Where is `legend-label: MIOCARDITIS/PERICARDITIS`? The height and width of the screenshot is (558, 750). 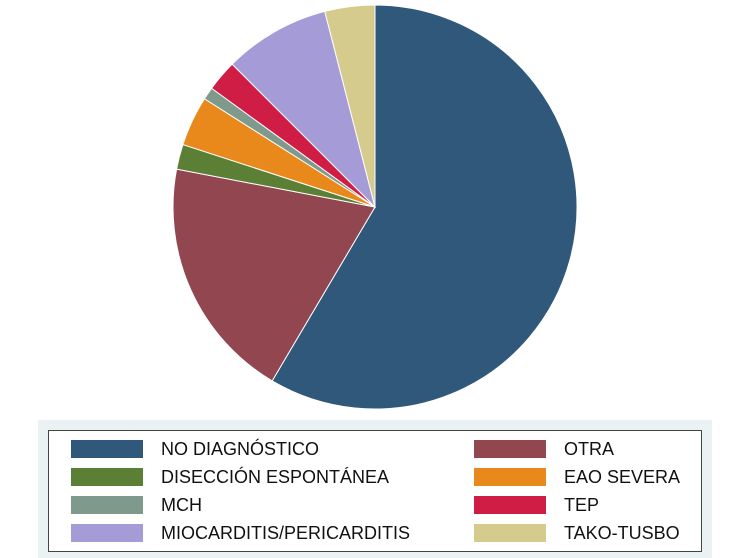
legend-label: MIOCARDITIS/PERICARDITIS is located at coordinates (286, 532).